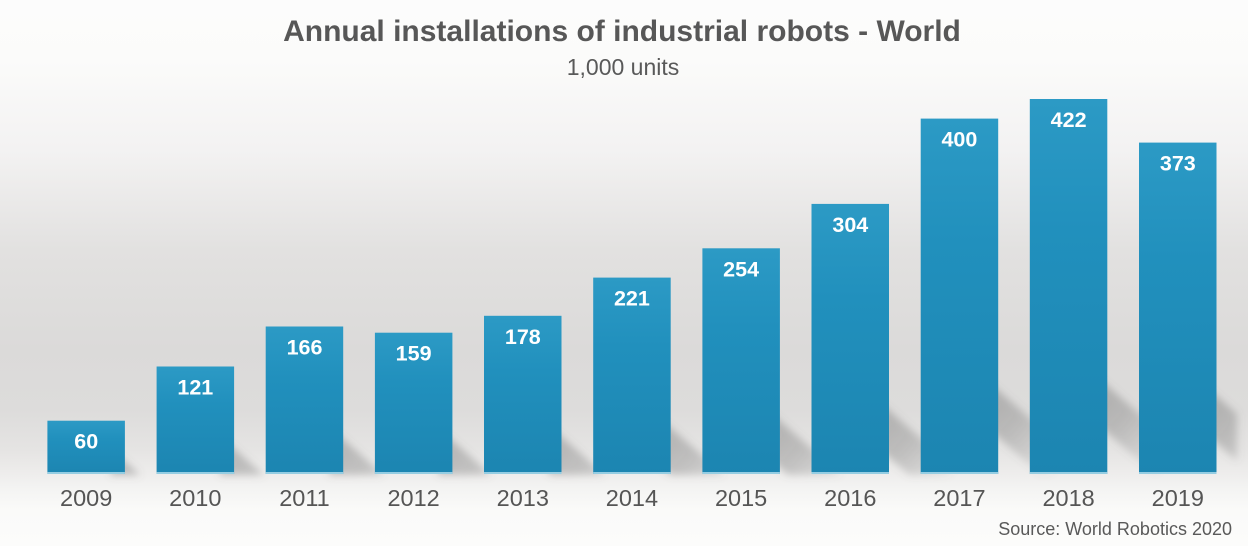 Image resolution: width=1248 pixels, height=546 pixels. Describe the element at coordinates (523, 498) in the screenshot. I see `svg-text: 2013` at that location.